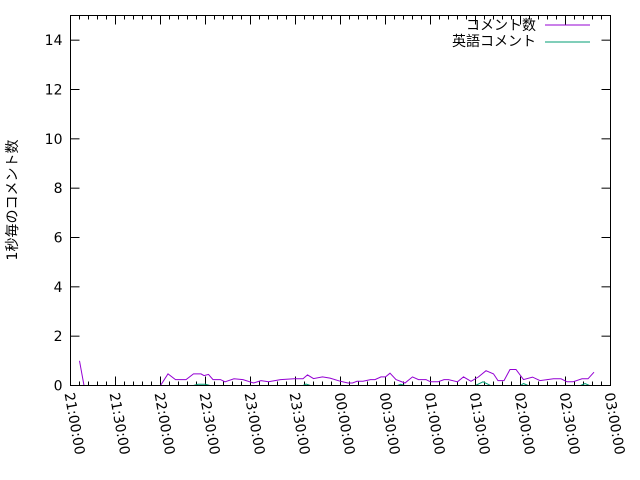  What do you see at coordinates (58, 288) in the screenshot?
I see `y-tick-label: 4` at bounding box center [58, 288].